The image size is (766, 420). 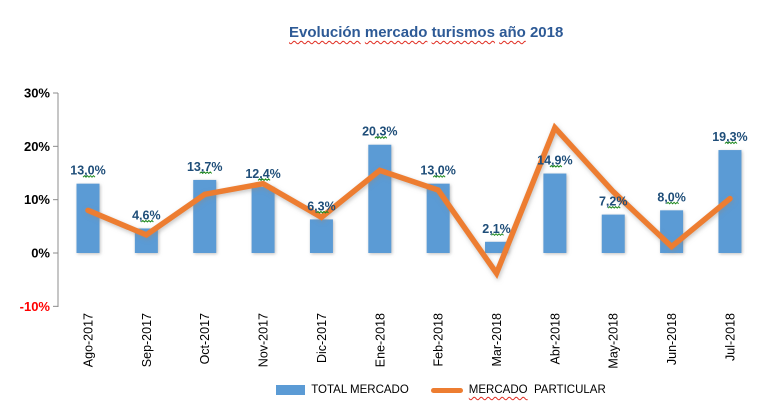 What do you see at coordinates (671, 197) in the screenshot?
I see `bar-data-label: 8,0%` at bounding box center [671, 197].